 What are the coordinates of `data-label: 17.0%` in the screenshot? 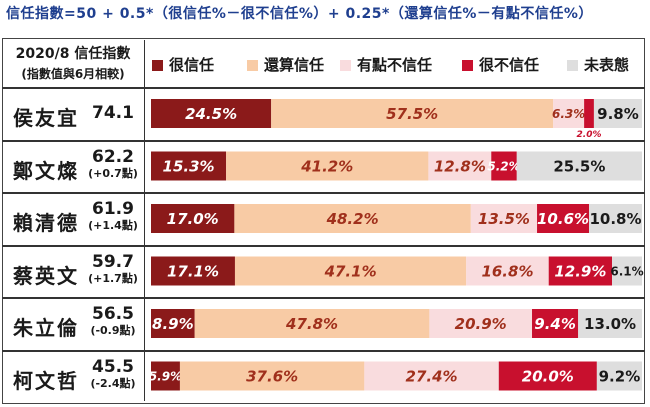 It's located at (193, 219).